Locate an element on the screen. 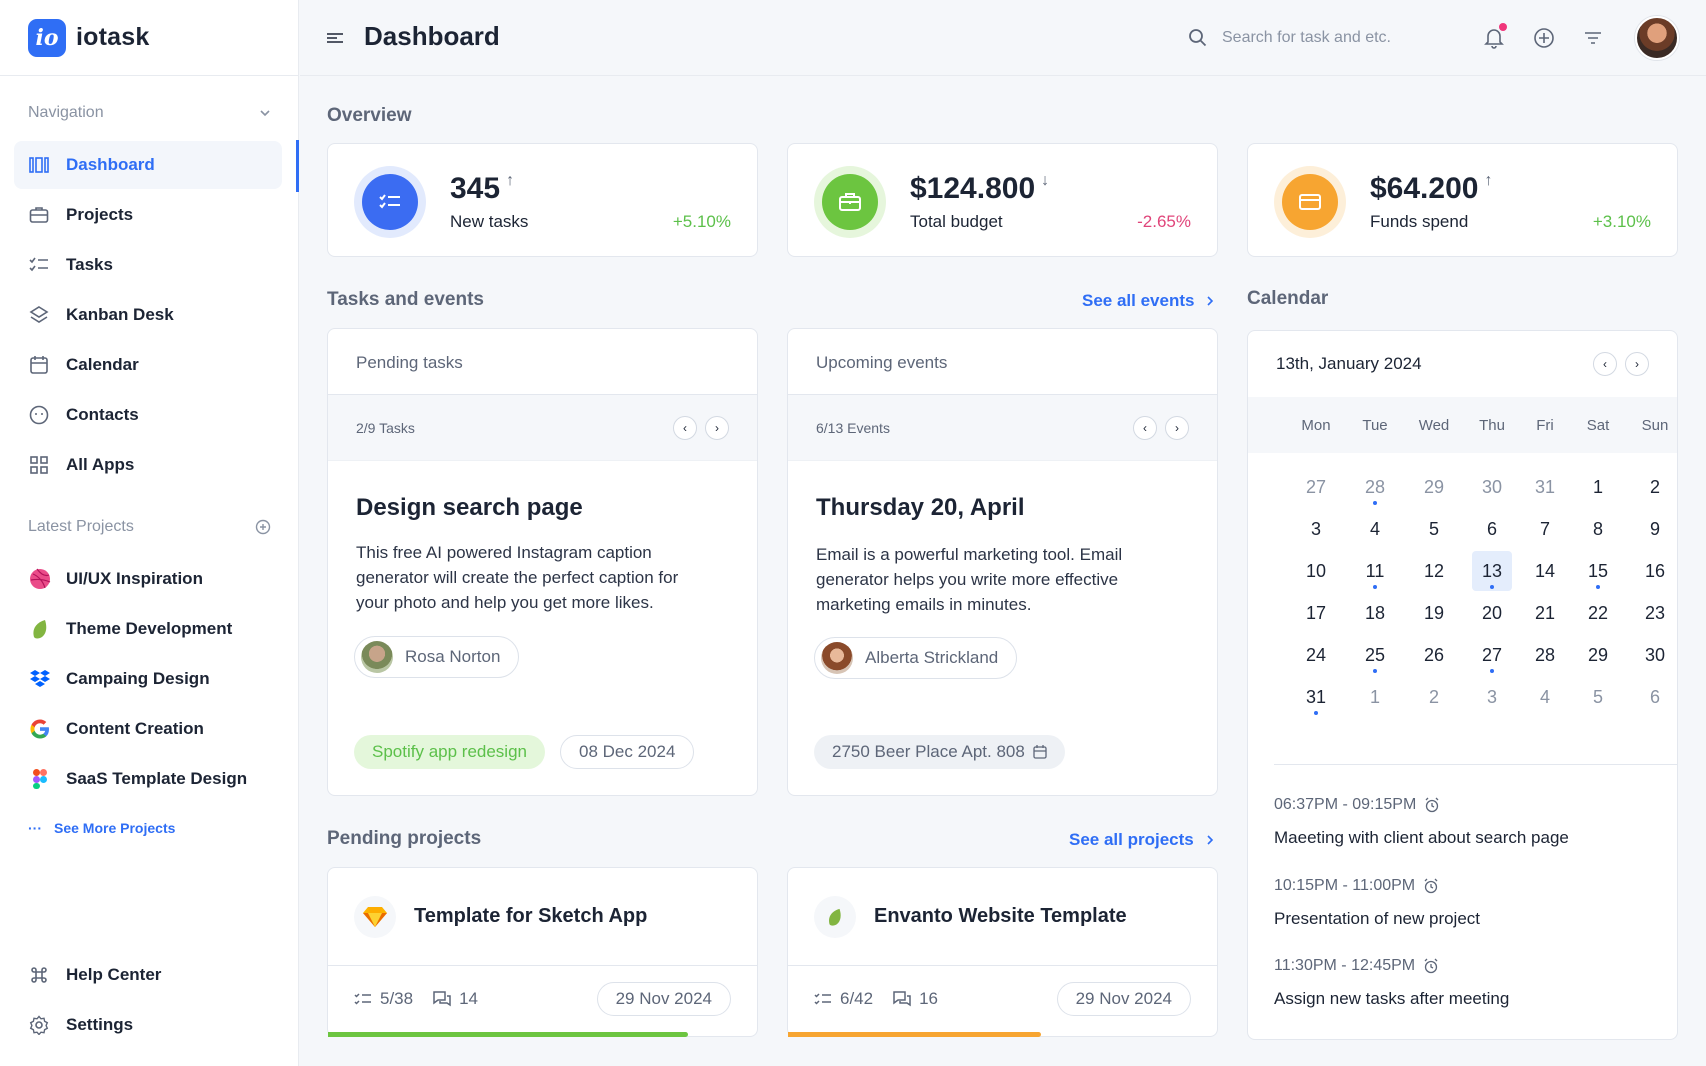 This screenshot has width=1706, height=1066. attendee-chip: Alberta Strickland is located at coordinates (916, 658).